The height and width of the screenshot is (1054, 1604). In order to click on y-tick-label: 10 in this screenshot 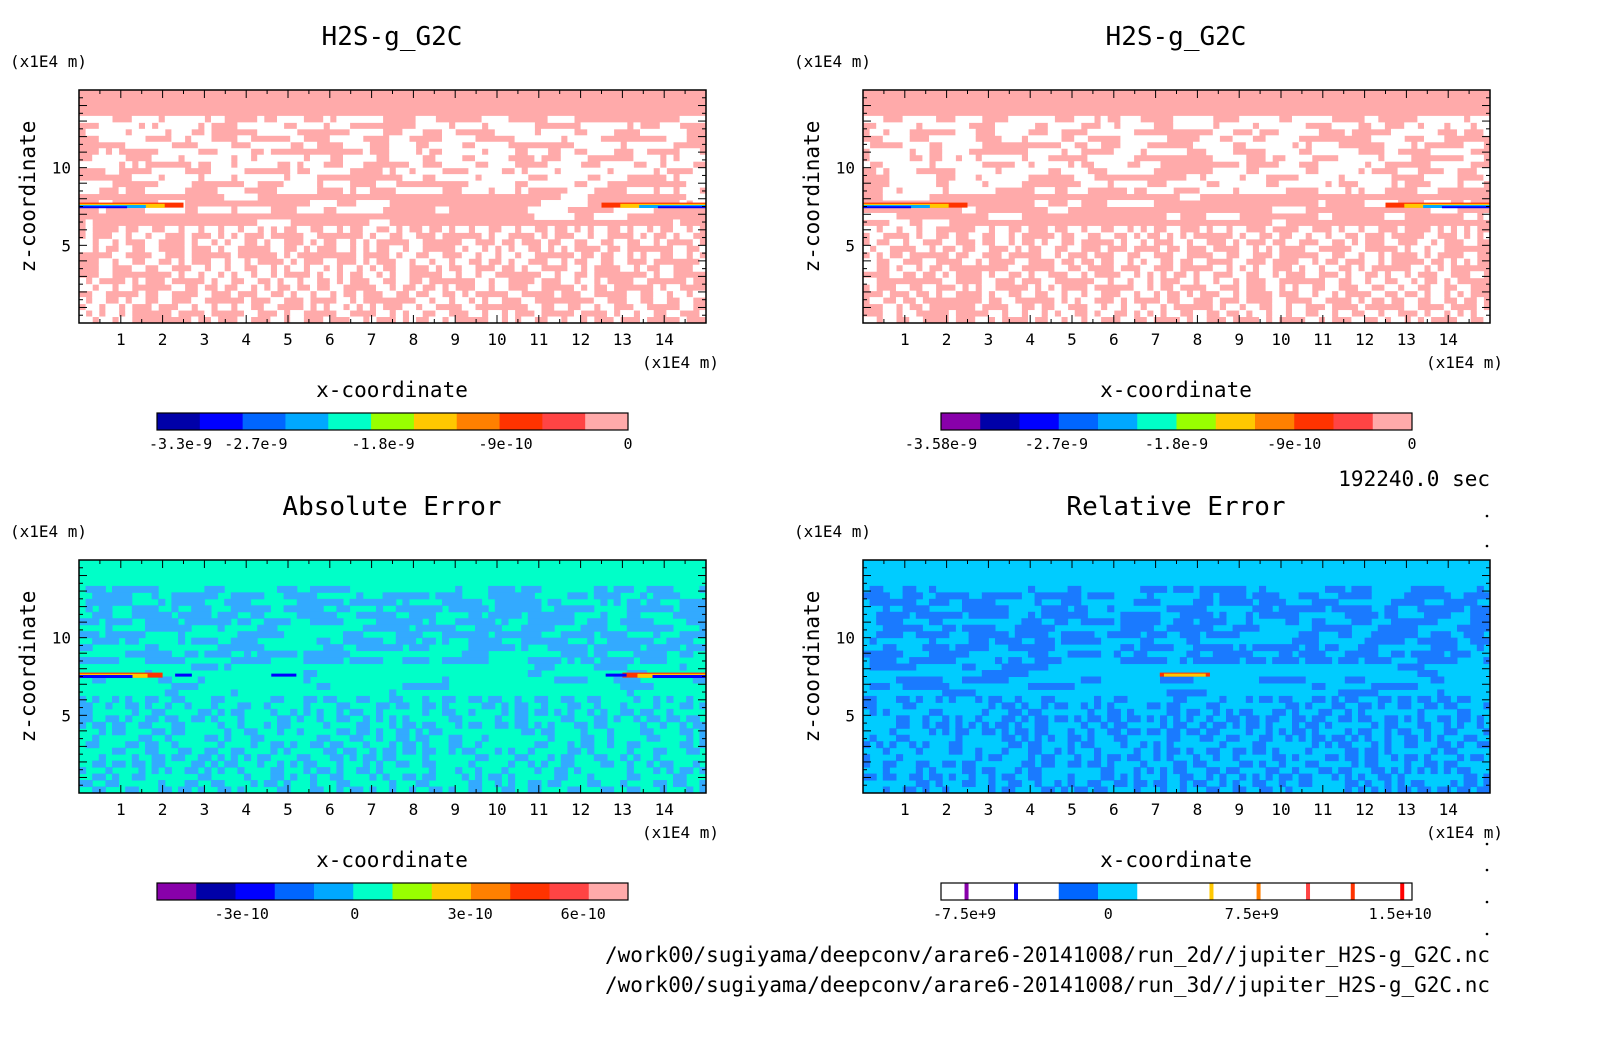, I will do `click(845, 638)`.